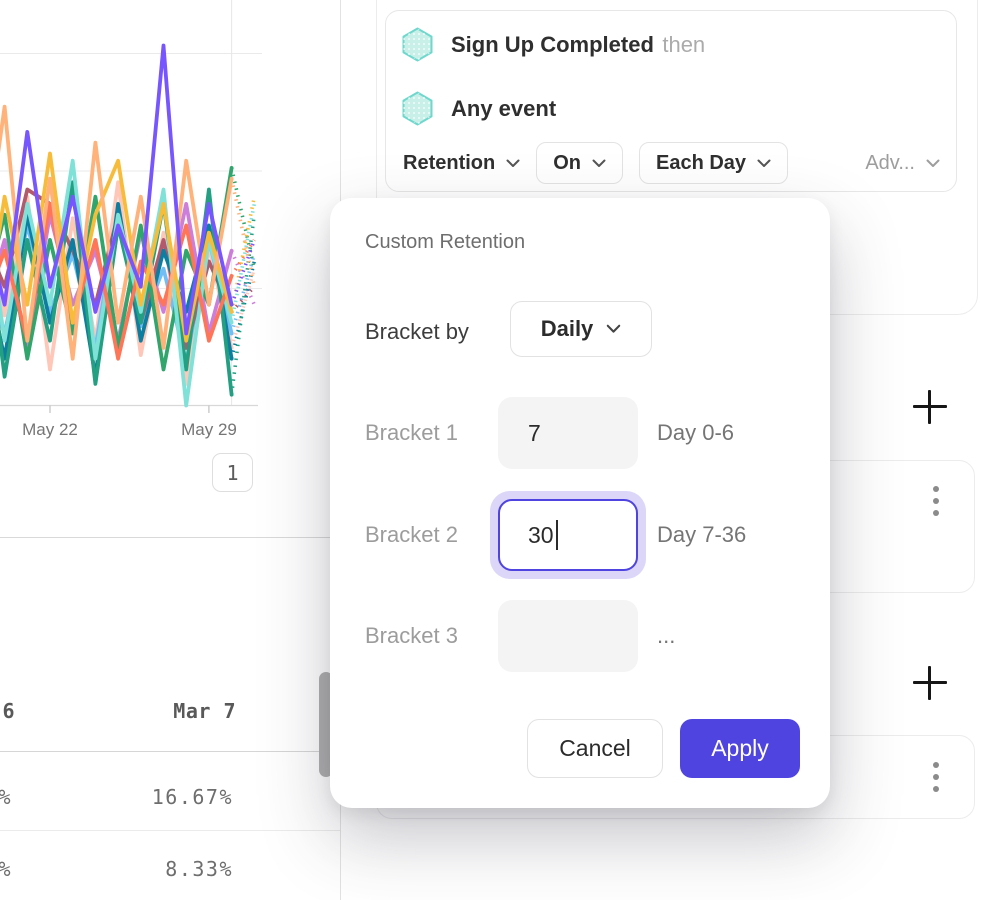 The height and width of the screenshot is (900, 982). I want to click on pagination-page-button: 1, so click(232, 472).